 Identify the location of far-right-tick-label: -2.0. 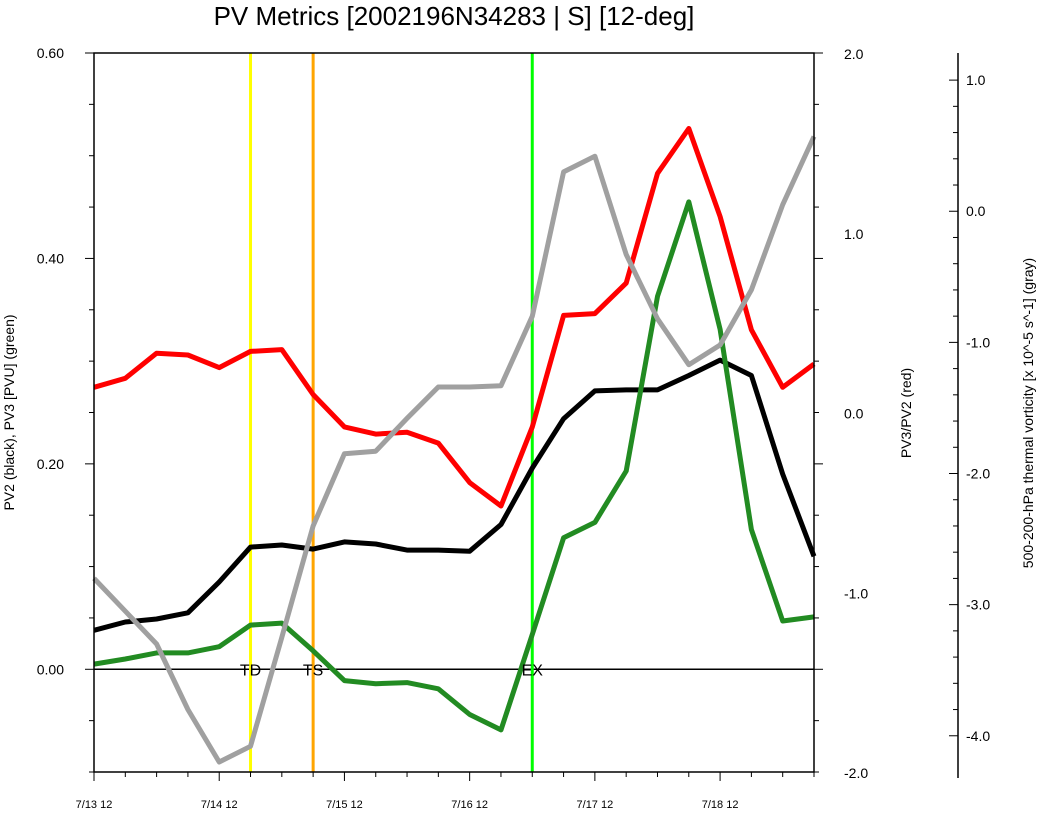
(978, 474).